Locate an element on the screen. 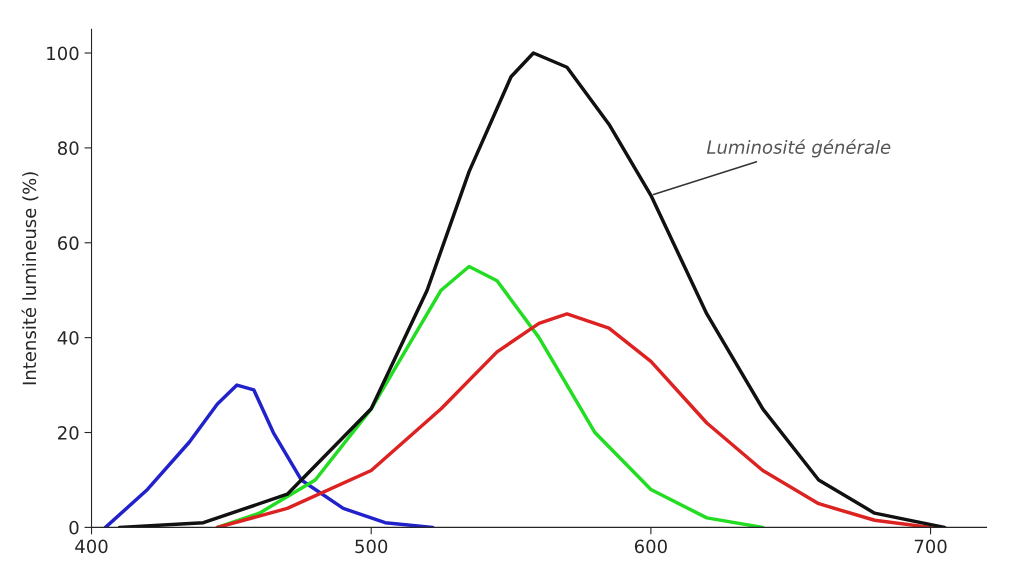 This screenshot has height=586, width=1017. y-tick-label: 0 is located at coordinates (74, 527).